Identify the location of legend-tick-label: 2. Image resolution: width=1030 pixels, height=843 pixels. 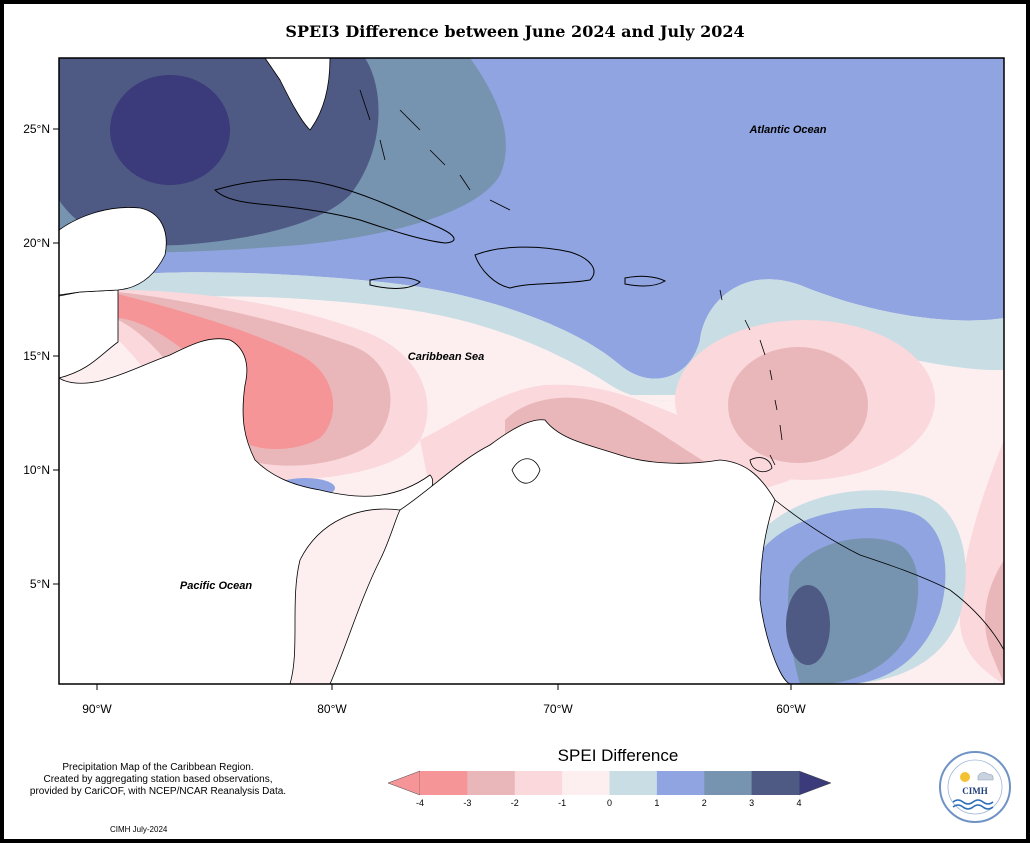
(704, 803).